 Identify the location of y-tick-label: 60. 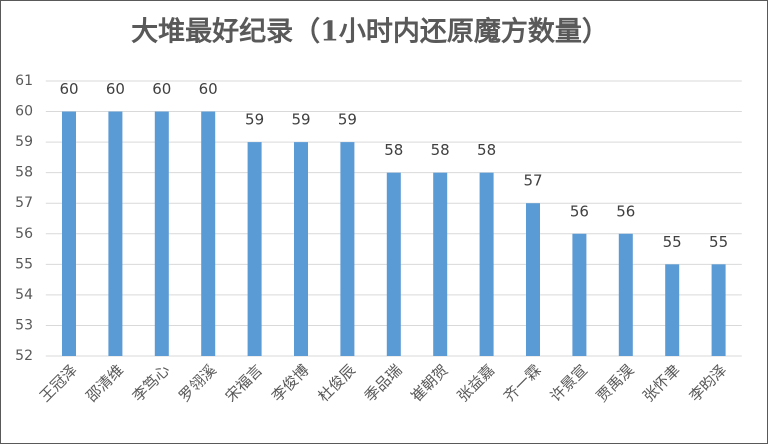
(24, 112).